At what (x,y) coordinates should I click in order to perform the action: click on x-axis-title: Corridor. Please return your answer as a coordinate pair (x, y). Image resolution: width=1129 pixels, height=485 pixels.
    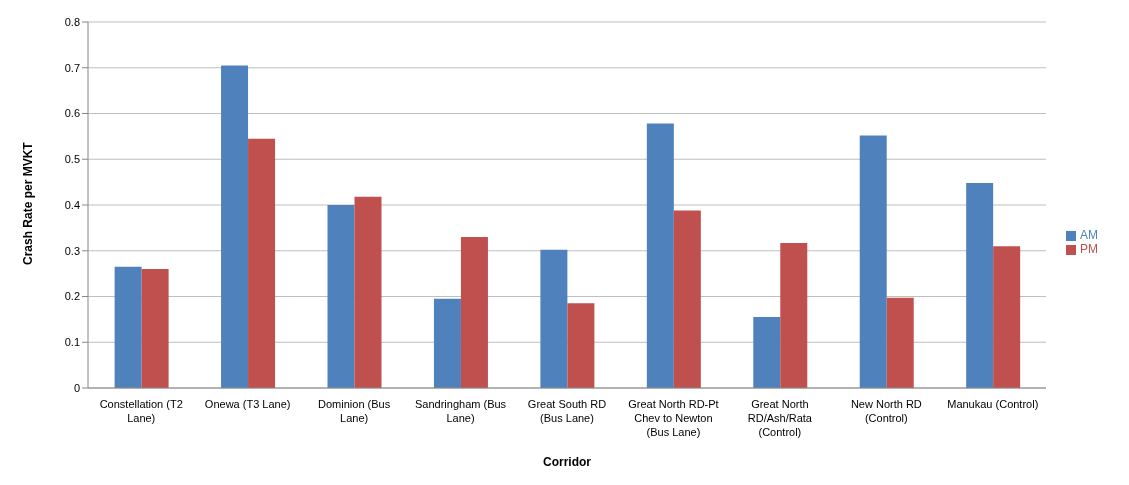
    Looking at the image, I should click on (567, 462).